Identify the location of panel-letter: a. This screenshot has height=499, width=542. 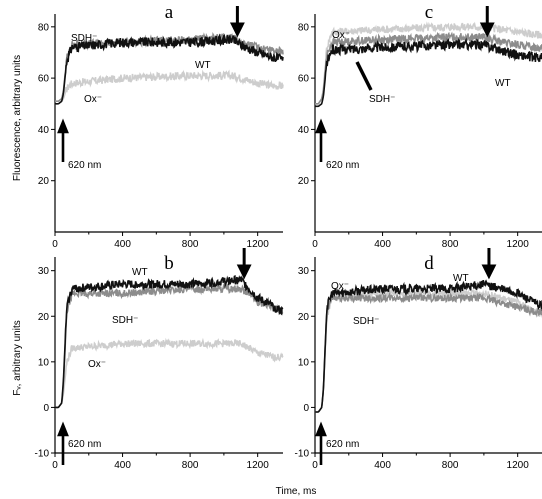
(169, 12).